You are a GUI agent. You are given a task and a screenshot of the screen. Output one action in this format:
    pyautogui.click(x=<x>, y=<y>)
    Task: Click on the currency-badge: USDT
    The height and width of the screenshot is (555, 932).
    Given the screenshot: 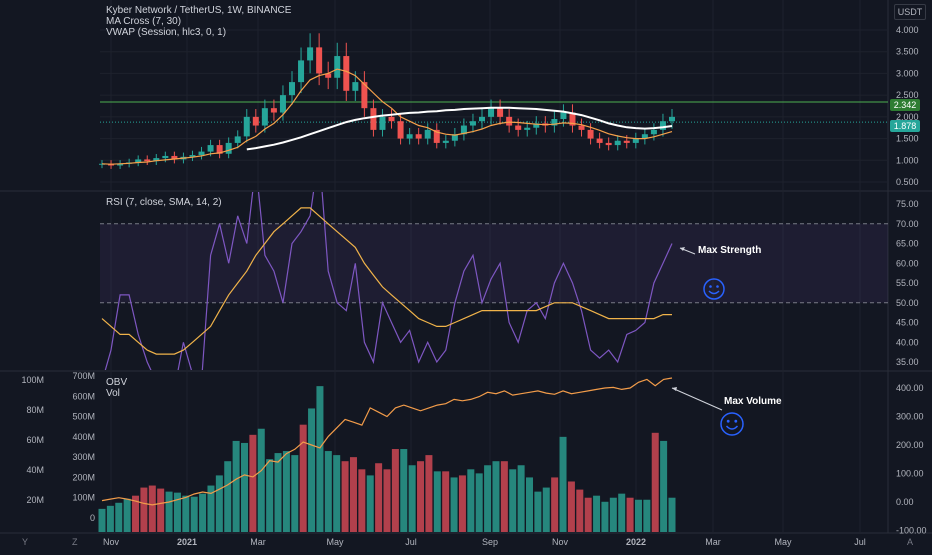 What is the action you would take?
    pyautogui.click(x=910, y=12)
    